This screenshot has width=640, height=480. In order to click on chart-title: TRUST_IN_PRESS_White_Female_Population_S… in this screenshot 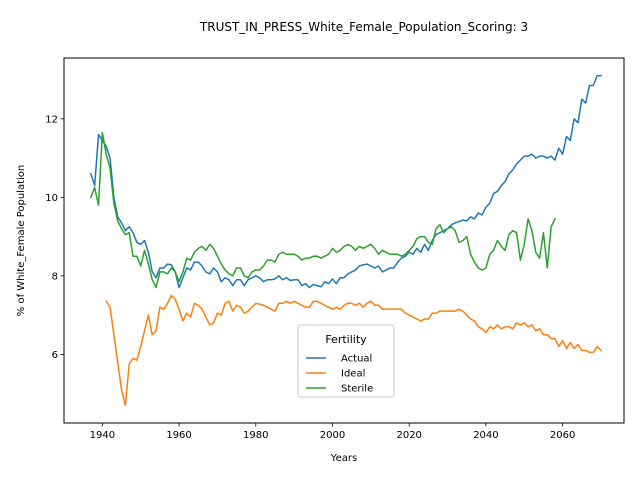, I will do `click(363, 27)`.